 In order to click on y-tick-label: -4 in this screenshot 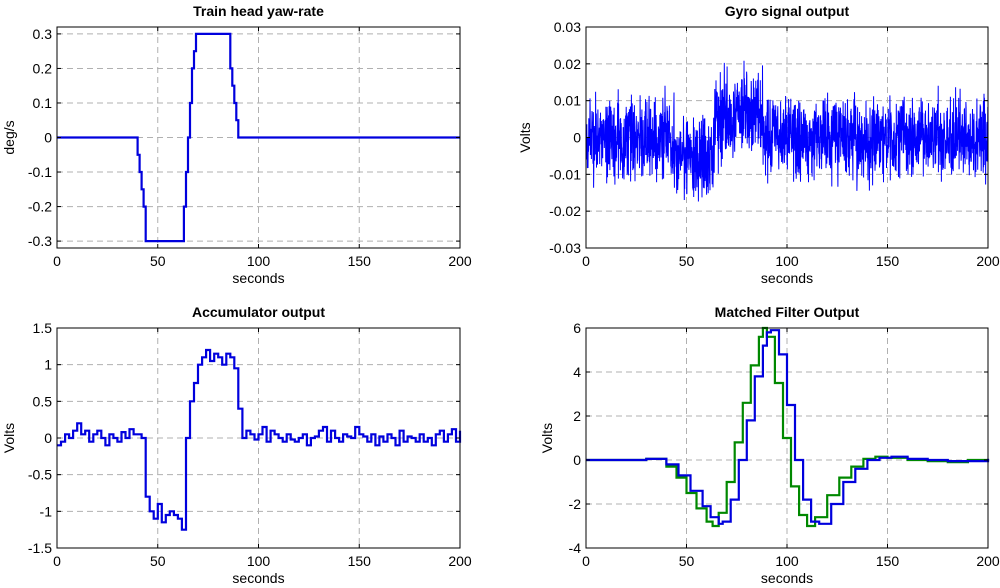, I will do `click(575, 548)`.